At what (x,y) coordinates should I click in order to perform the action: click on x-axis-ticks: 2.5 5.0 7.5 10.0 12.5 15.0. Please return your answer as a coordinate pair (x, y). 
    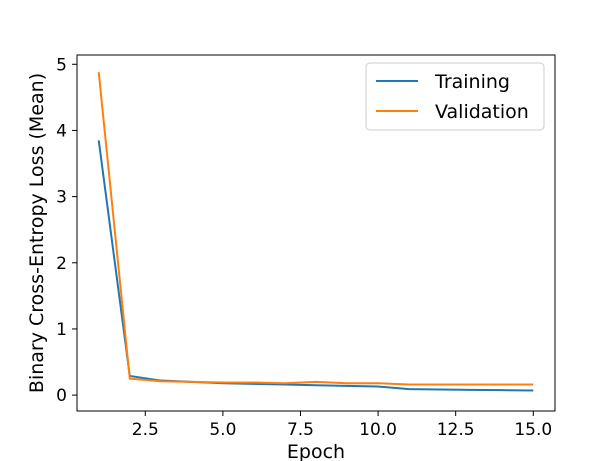
    Looking at the image, I should click on (342, 425).